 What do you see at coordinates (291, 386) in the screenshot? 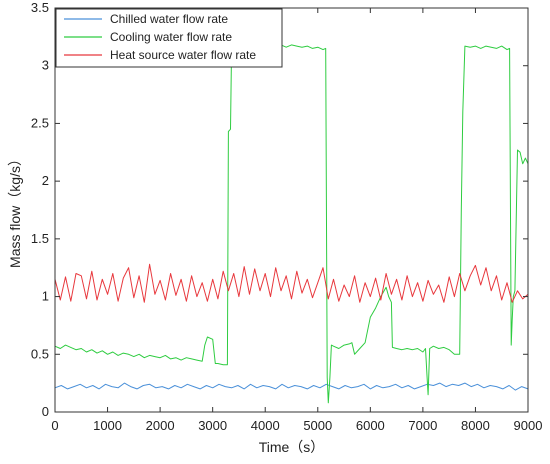
I see `series-line-chilled` at bounding box center [291, 386].